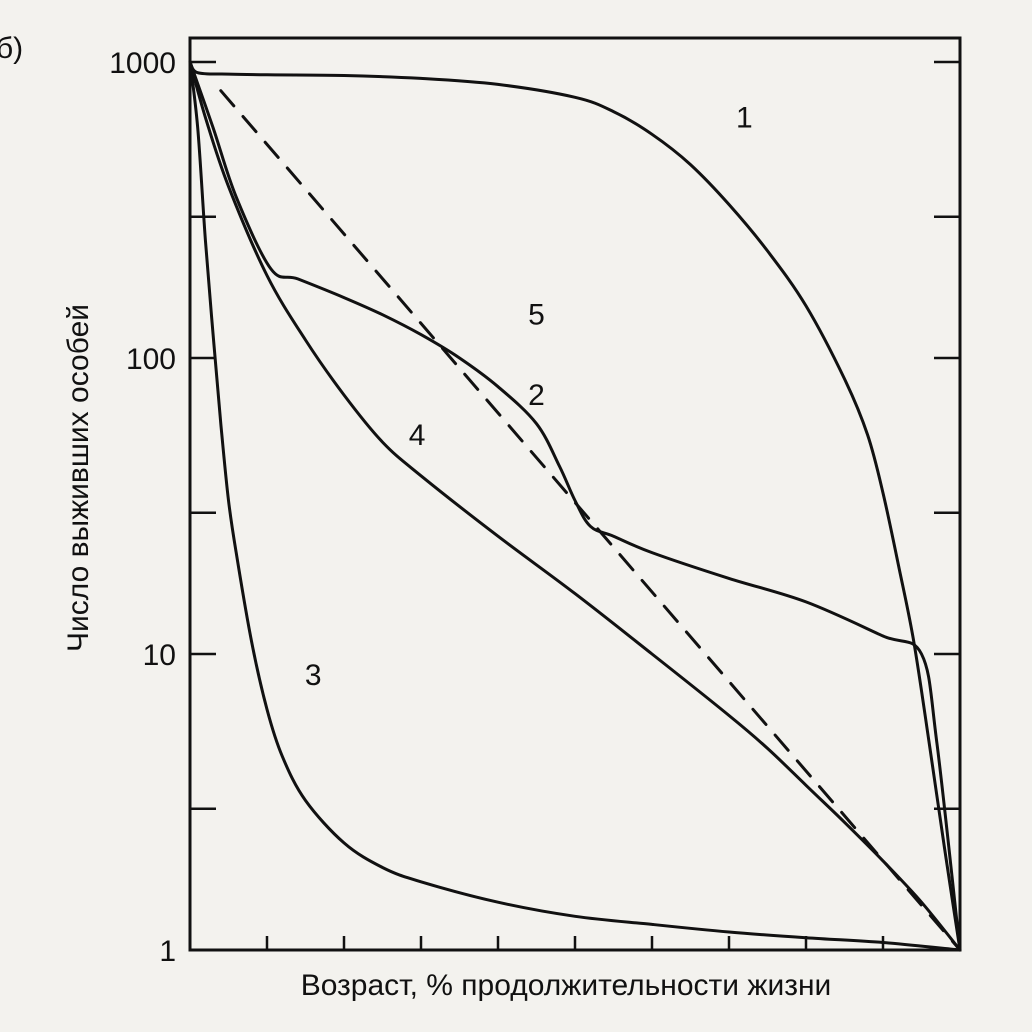 The width and height of the screenshot is (1032, 1032). I want to click on curve-label-5: 5, so click(536, 315).